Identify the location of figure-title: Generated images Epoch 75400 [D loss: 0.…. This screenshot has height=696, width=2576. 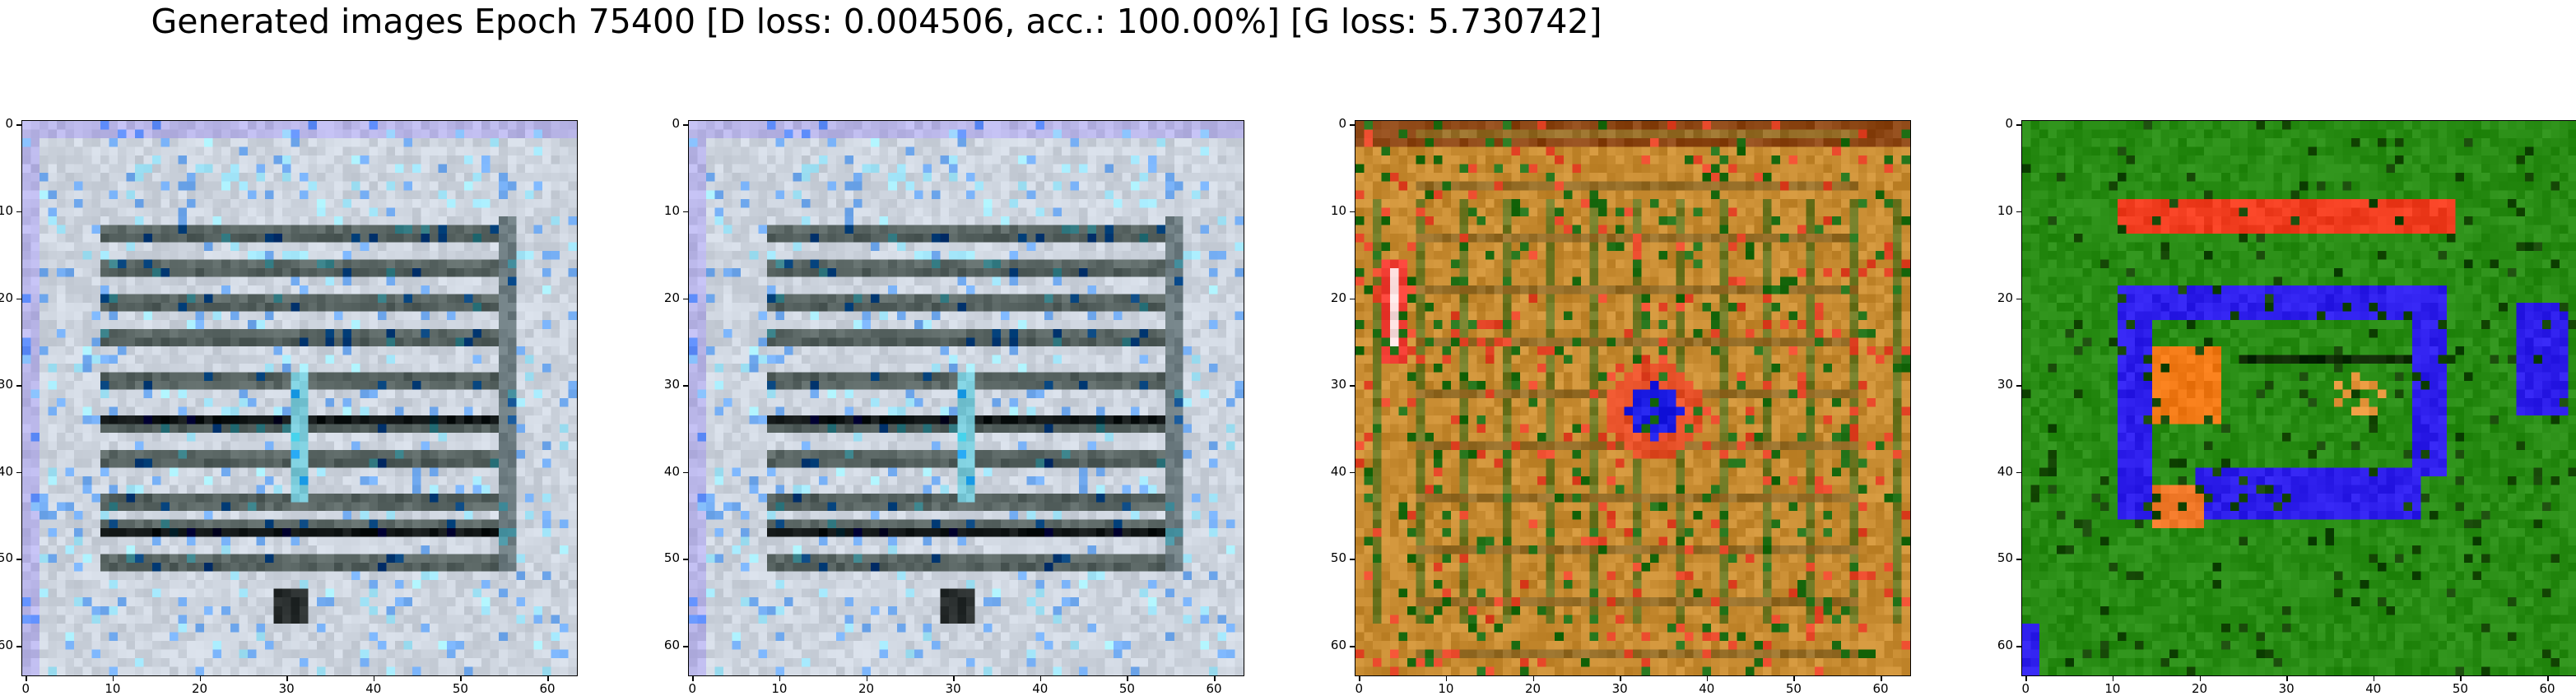
(877, 21).